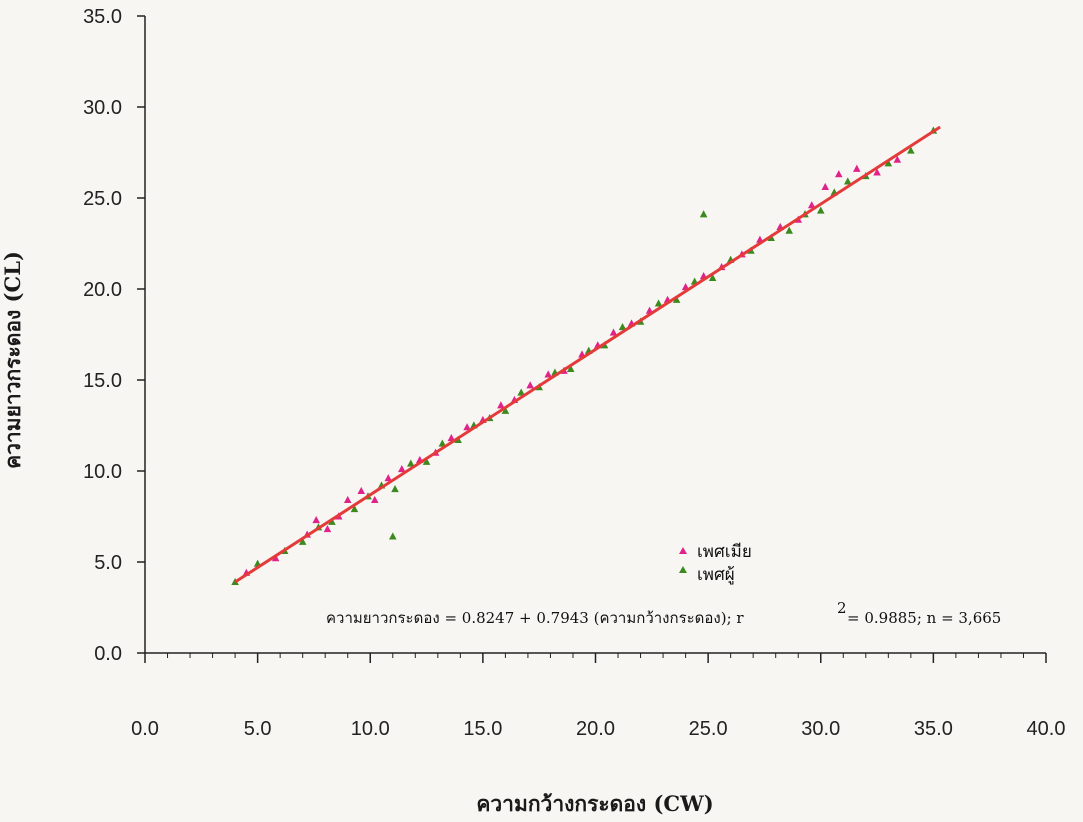 This screenshot has width=1083, height=822. Describe the element at coordinates (924, 618) in the screenshot. I see `equation-tail: = 0.9885; n = 3,665` at that location.